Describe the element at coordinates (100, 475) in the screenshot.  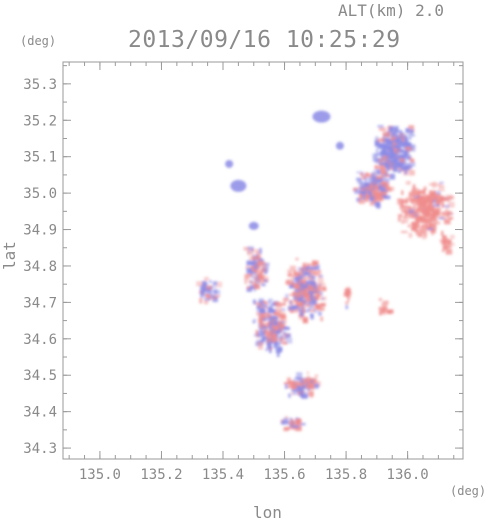
I see `x-tick-label: 135.0` at that location.